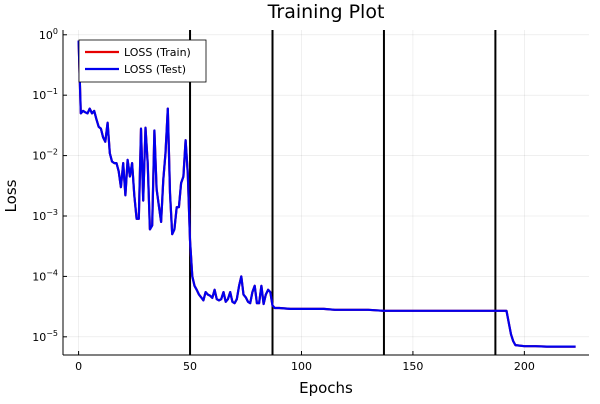 This screenshot has height=404, width=600. Describe the element at coordinates (326, 388) in the screenshot. I see `x-axis-label: Epochs` at that location.